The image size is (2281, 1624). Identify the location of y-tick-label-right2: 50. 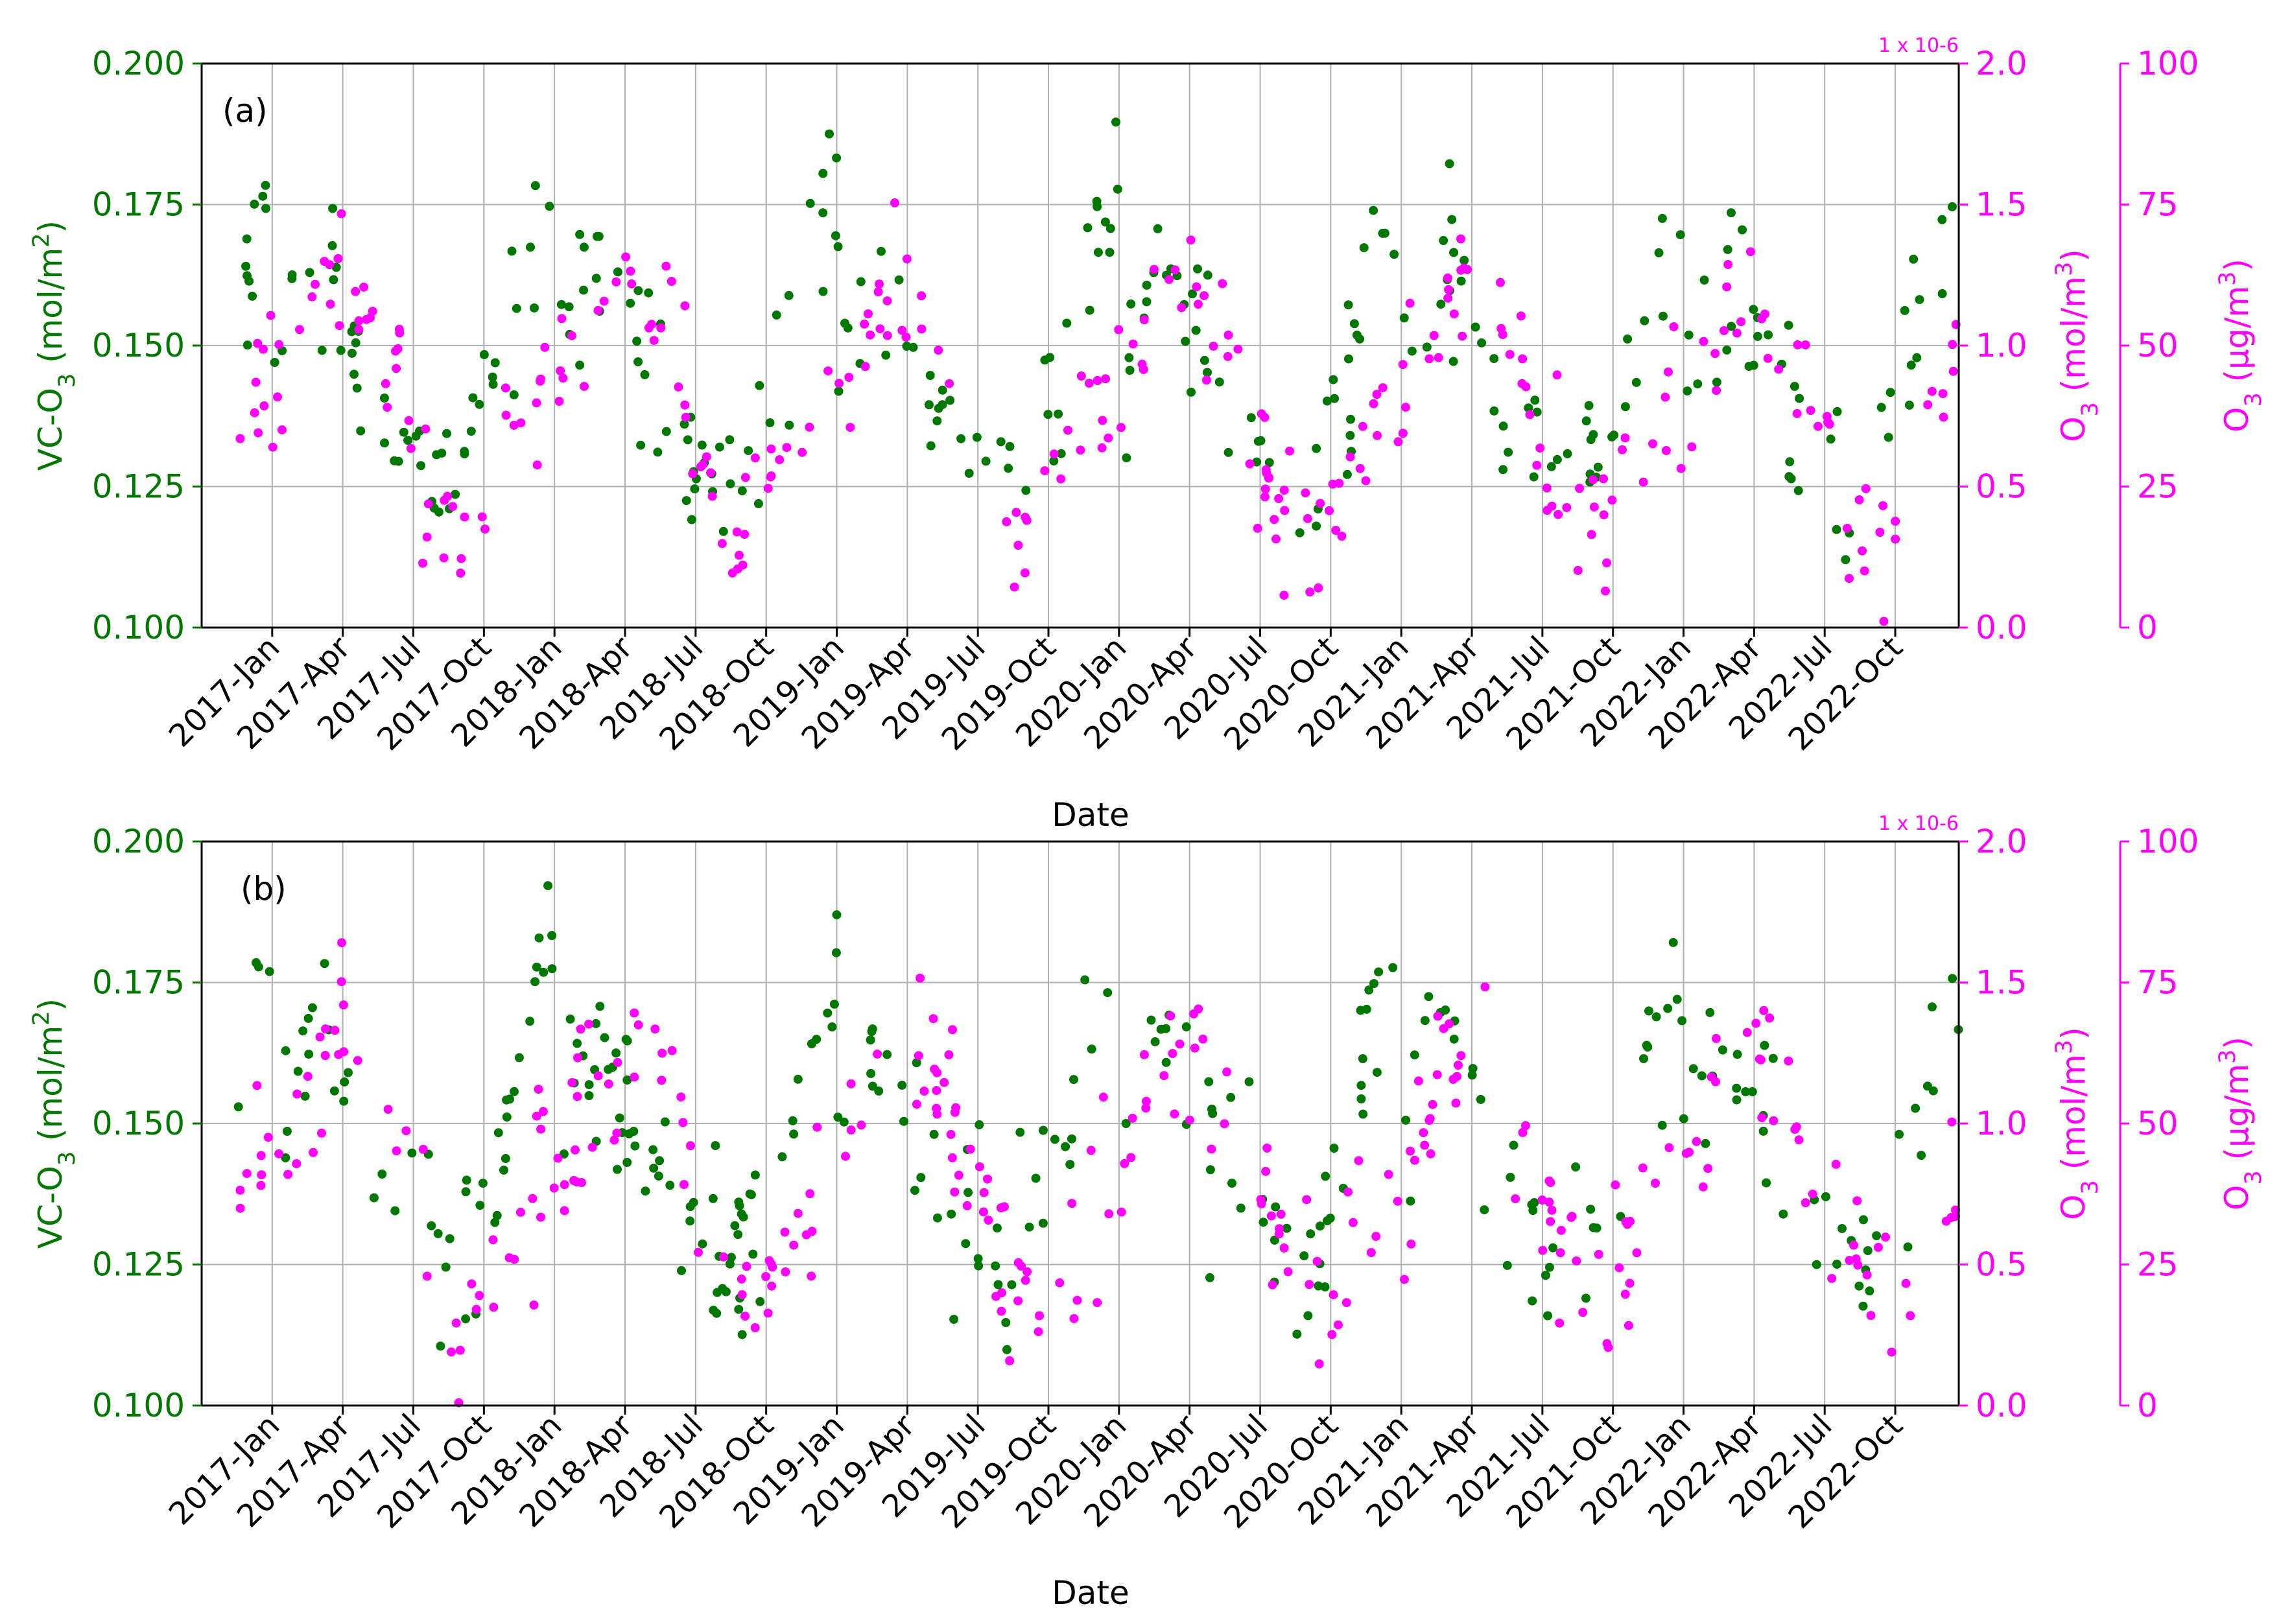
(2158, 1123).